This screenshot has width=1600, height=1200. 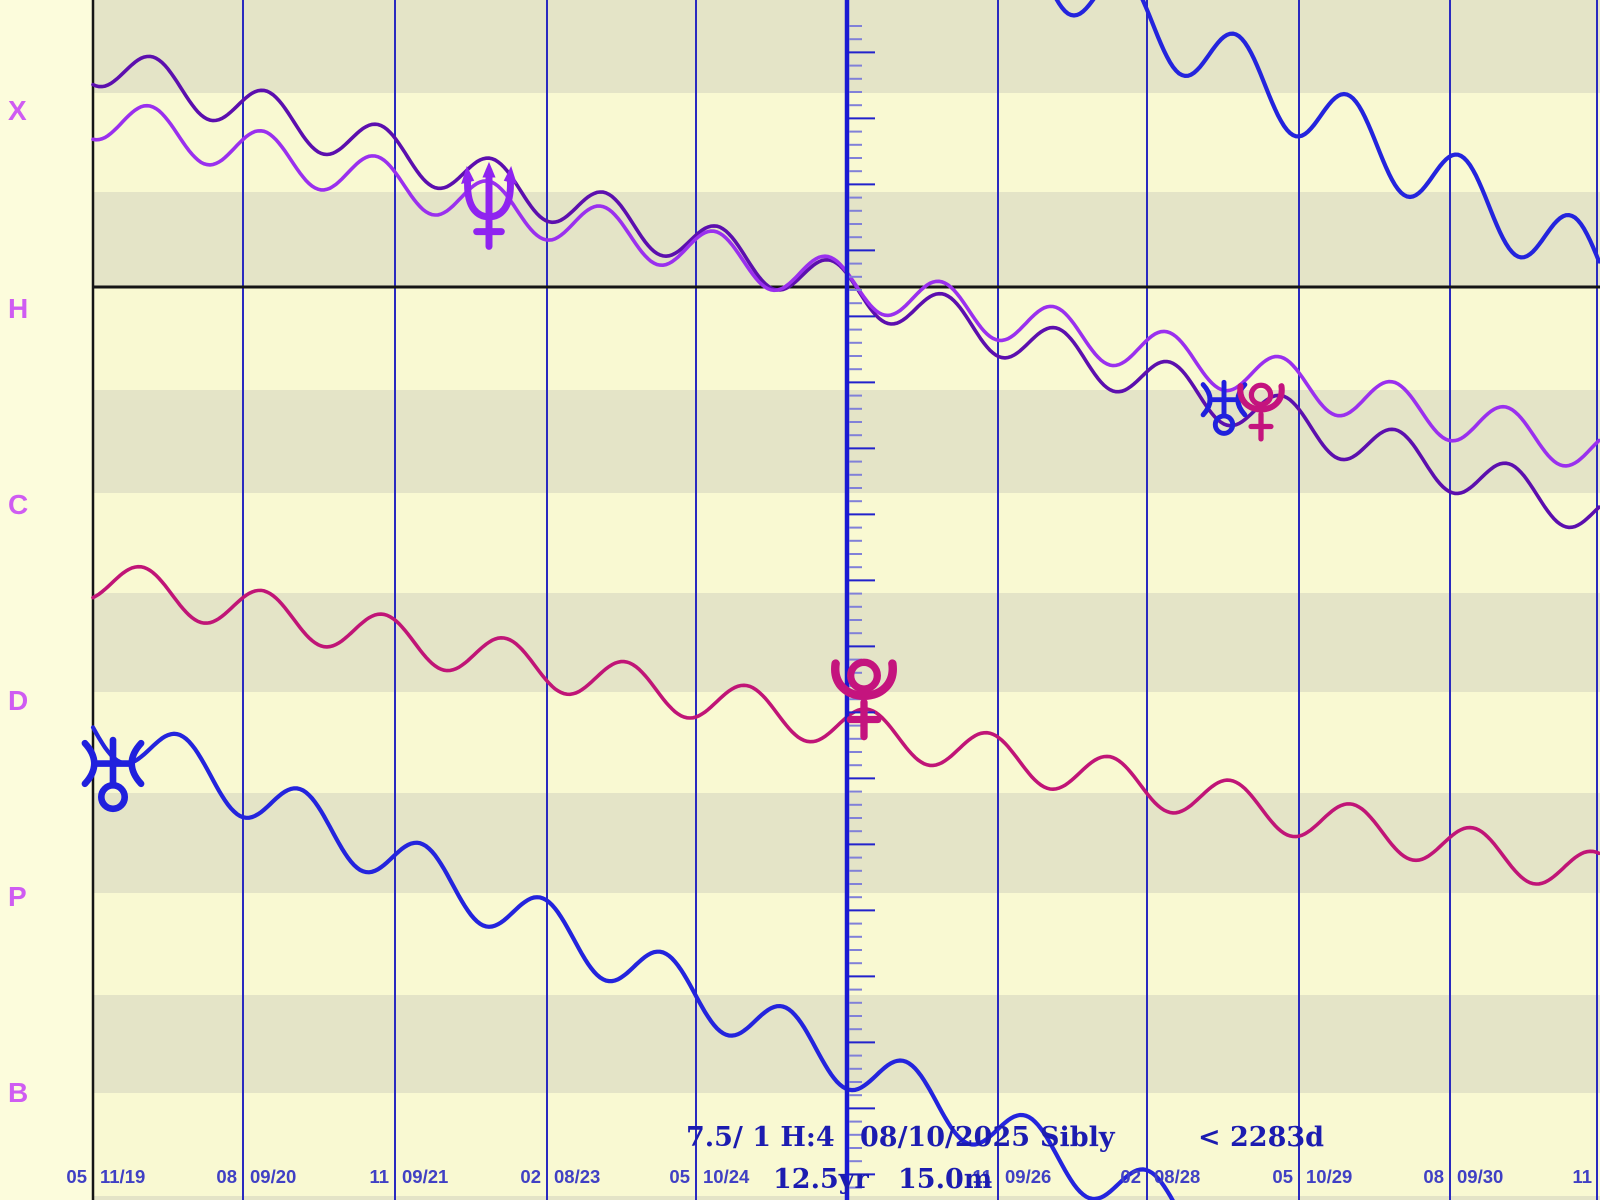 I want to click on ingress-date-label: 08/28, so click(x=1177, y=1176).